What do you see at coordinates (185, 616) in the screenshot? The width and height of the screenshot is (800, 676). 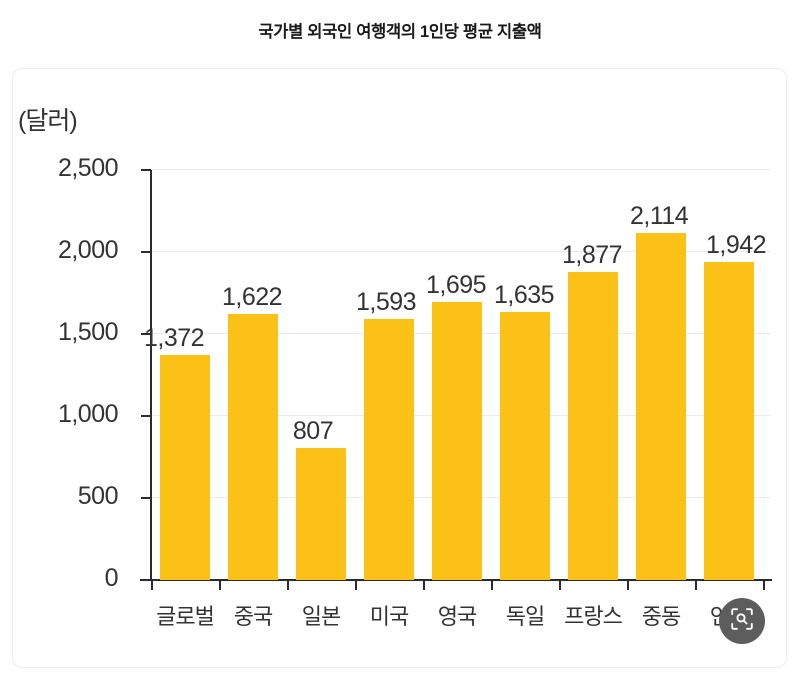 I see `x-axis-category-label: 글로벌` at bounding box center [185, 616].